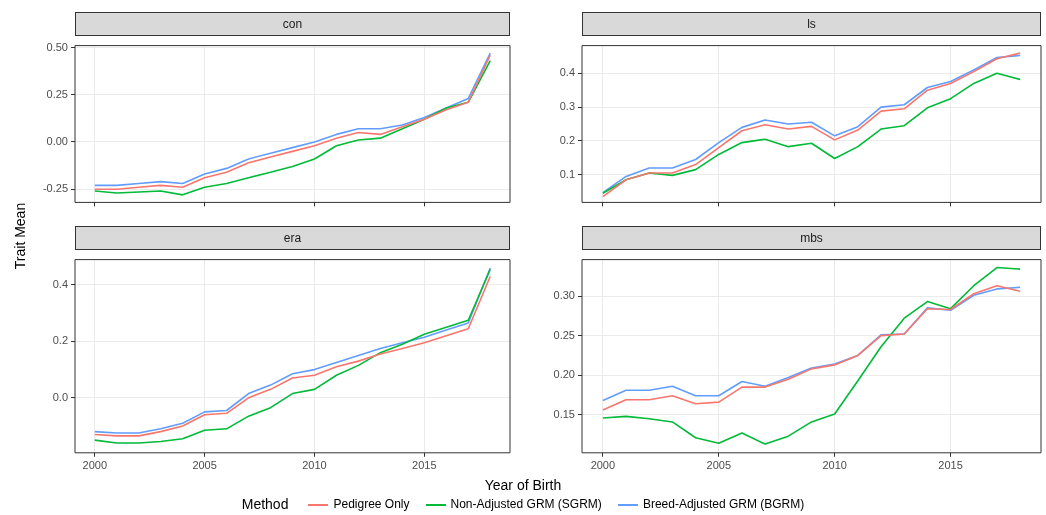 This screenshot has height=515, width=1046. I want to click on chart-title: con, so click(292, 24).